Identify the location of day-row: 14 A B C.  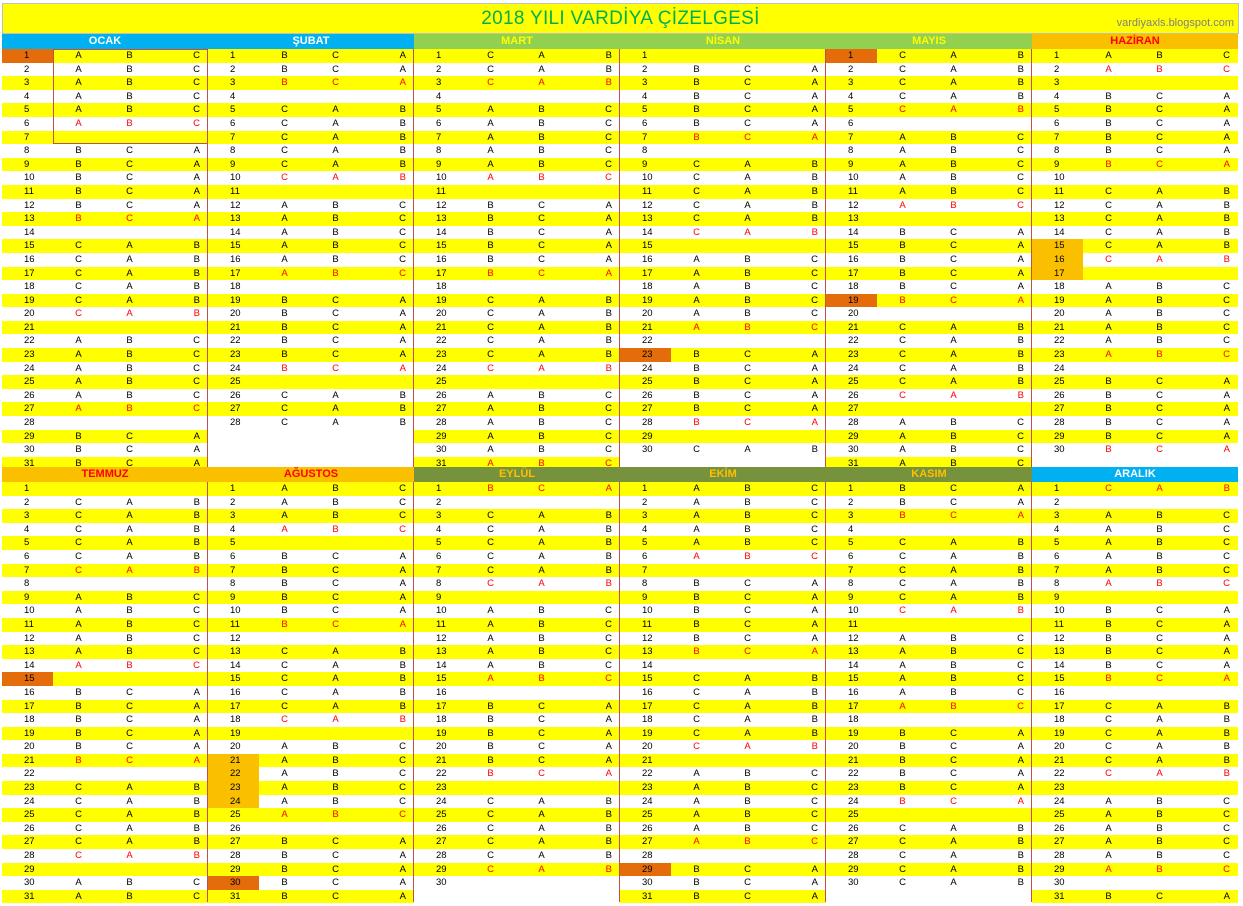
(105, 665).